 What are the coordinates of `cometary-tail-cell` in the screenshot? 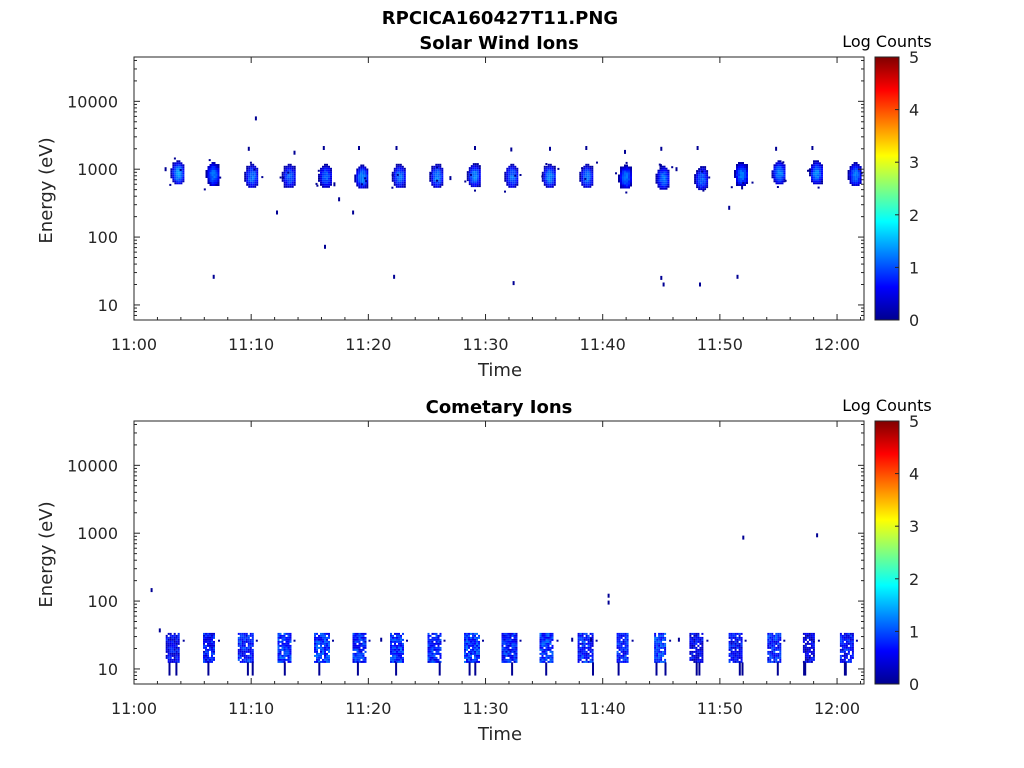 It's located at (208, 669).